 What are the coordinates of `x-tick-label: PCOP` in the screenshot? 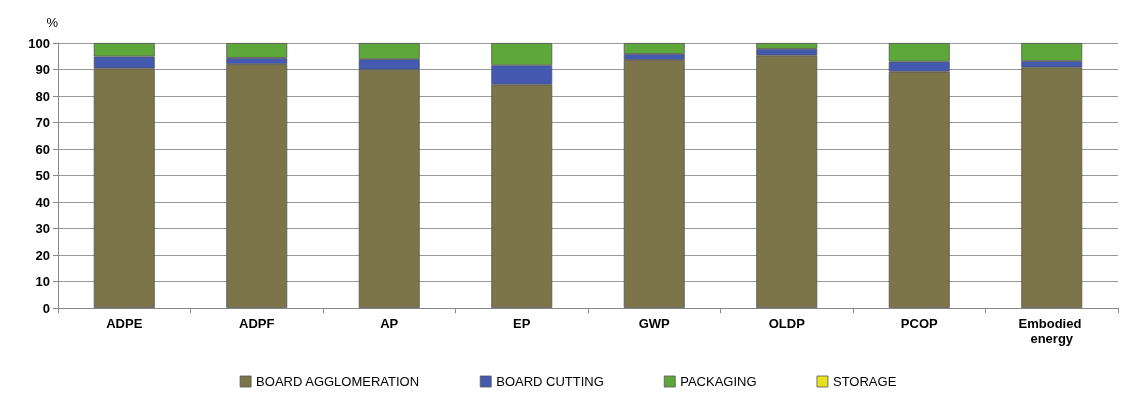 It's located at (919, 323).